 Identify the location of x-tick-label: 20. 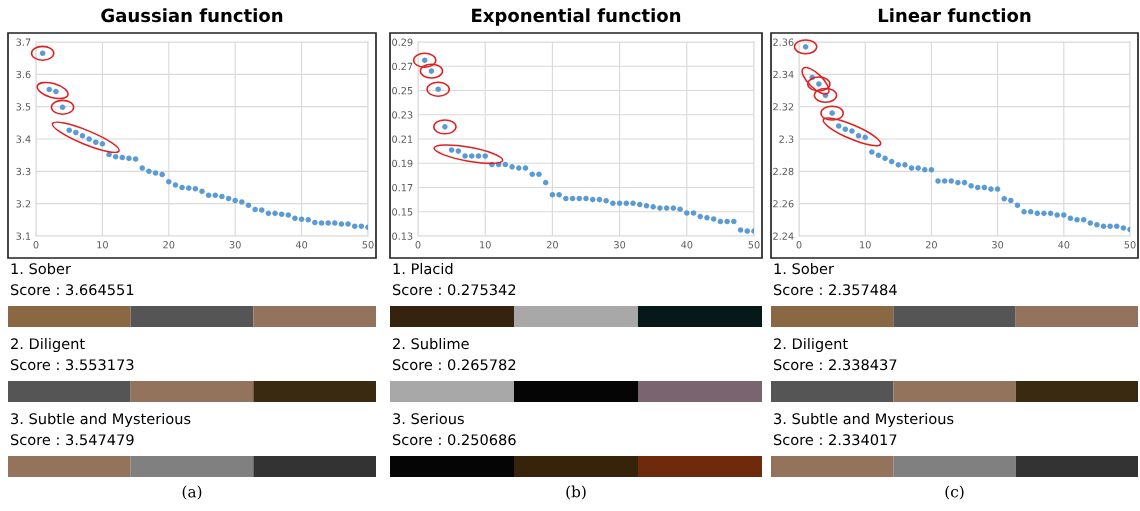
(169, 245).